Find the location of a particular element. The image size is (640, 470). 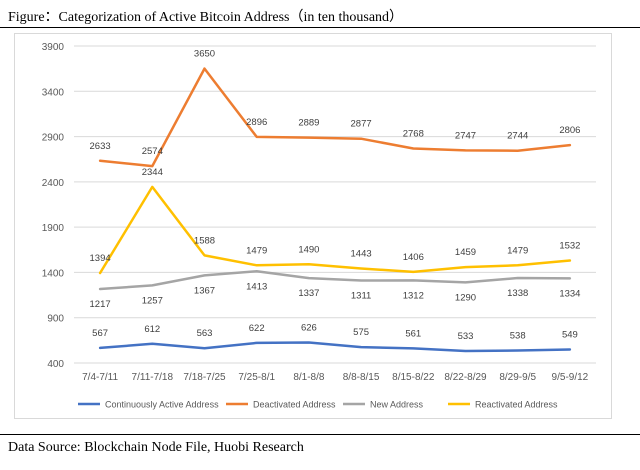

y-tick-label: 1400 is located at coordinates (53, 273).